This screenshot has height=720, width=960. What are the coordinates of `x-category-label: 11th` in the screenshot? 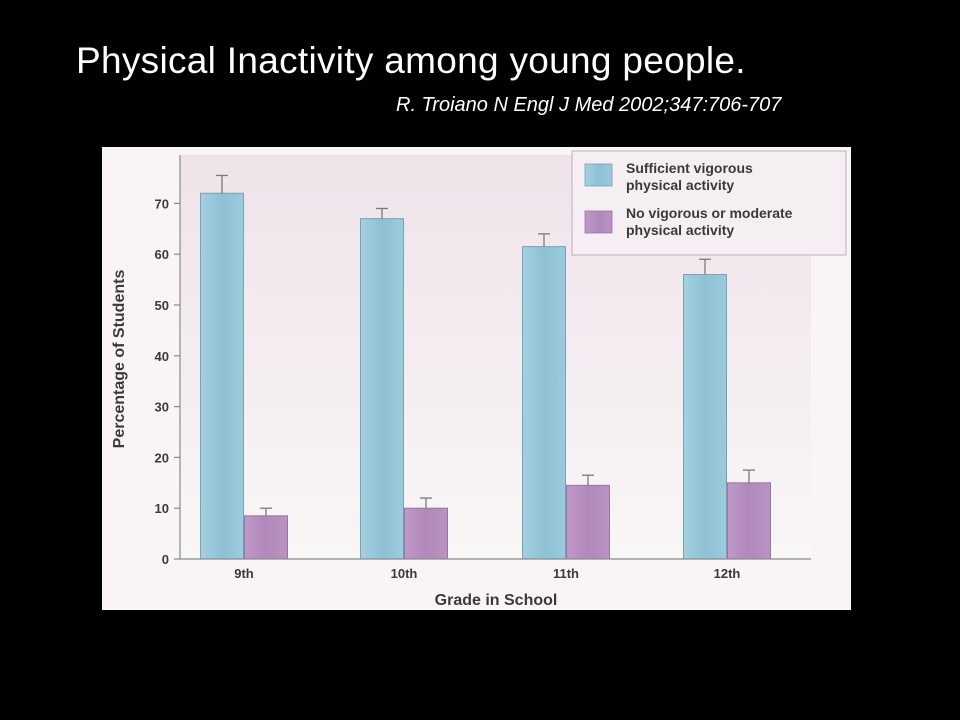 It's located at (566, 573).